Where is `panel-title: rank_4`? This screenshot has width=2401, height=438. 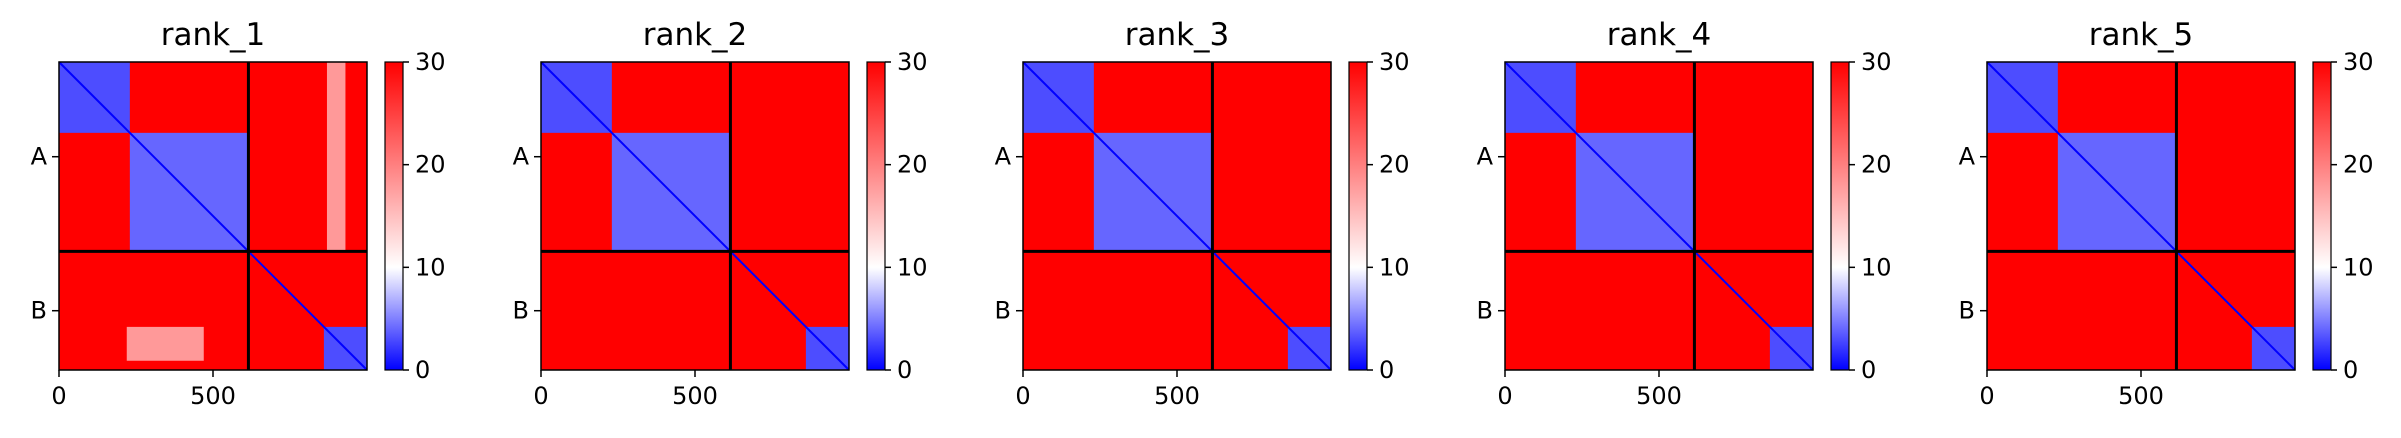 panel-title: rank_4 is located at coordinates (1659, 35).